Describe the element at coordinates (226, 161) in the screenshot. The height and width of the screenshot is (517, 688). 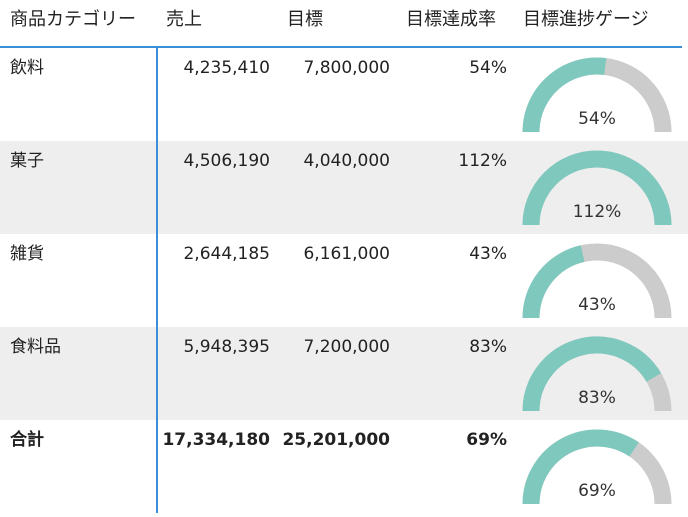
I see `cell-sales: 4,506,190` at that location.